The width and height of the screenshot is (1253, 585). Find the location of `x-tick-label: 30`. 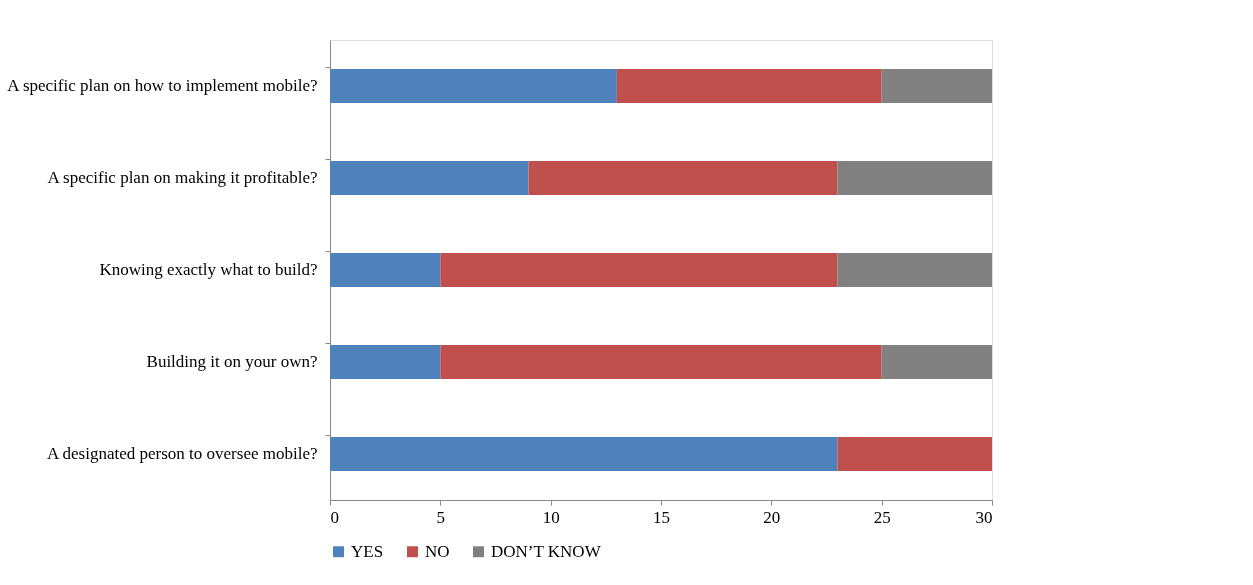

x-tick-label: 30 is located at coordinates (984, 517).